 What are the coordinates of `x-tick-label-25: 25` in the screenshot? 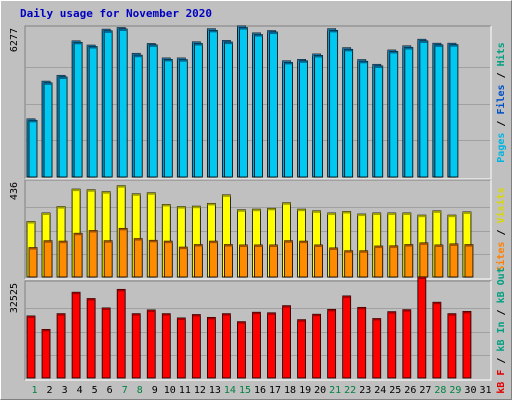 It's located at (395, 390).